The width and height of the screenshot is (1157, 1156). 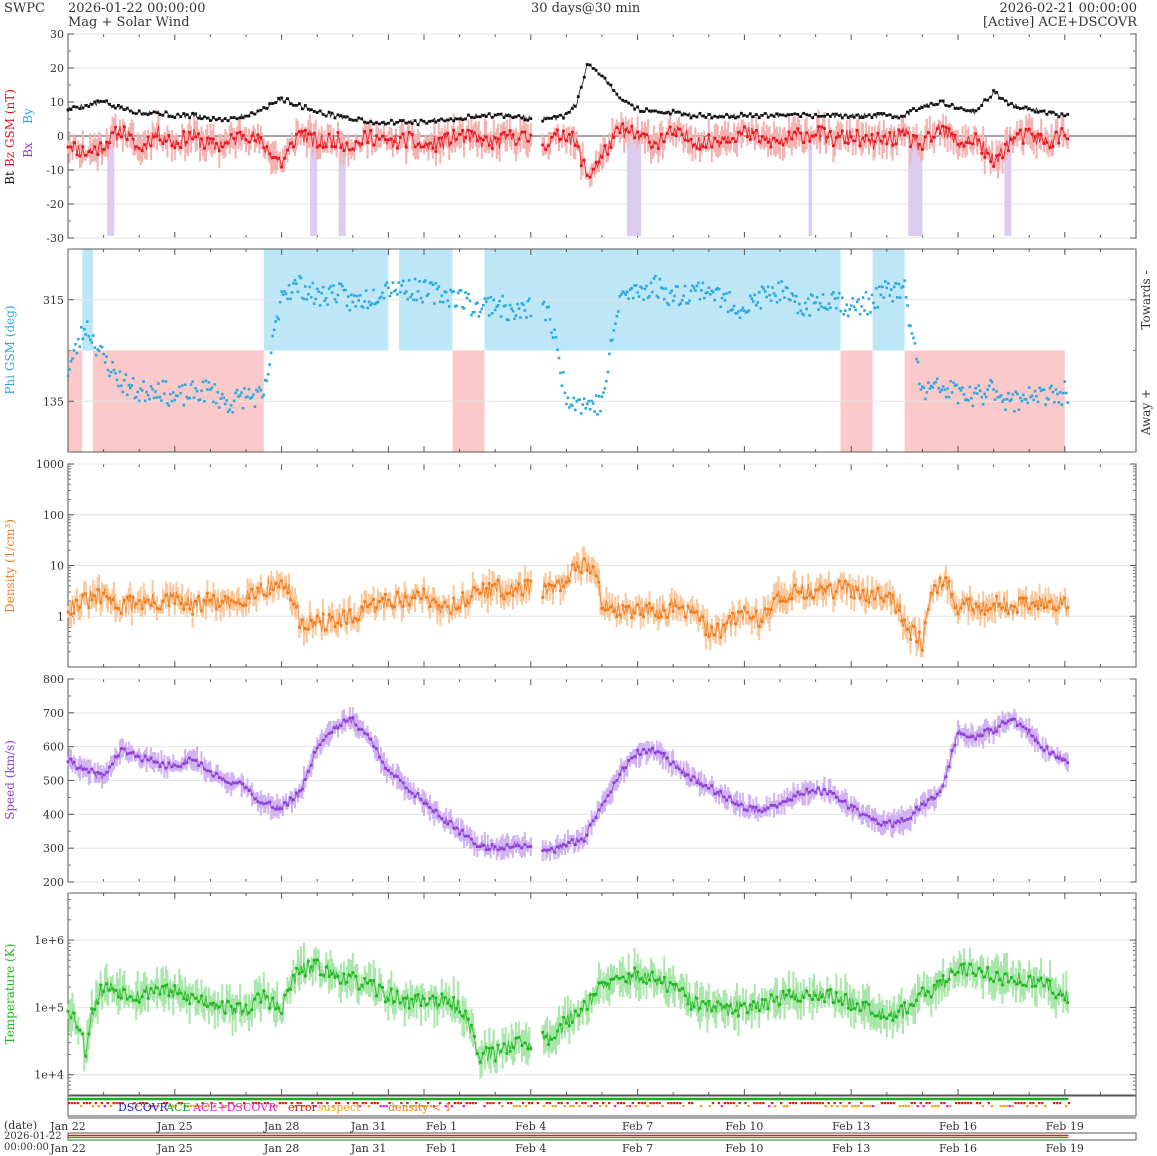 I want to click on density-series-points, so click(x=568, y=604).